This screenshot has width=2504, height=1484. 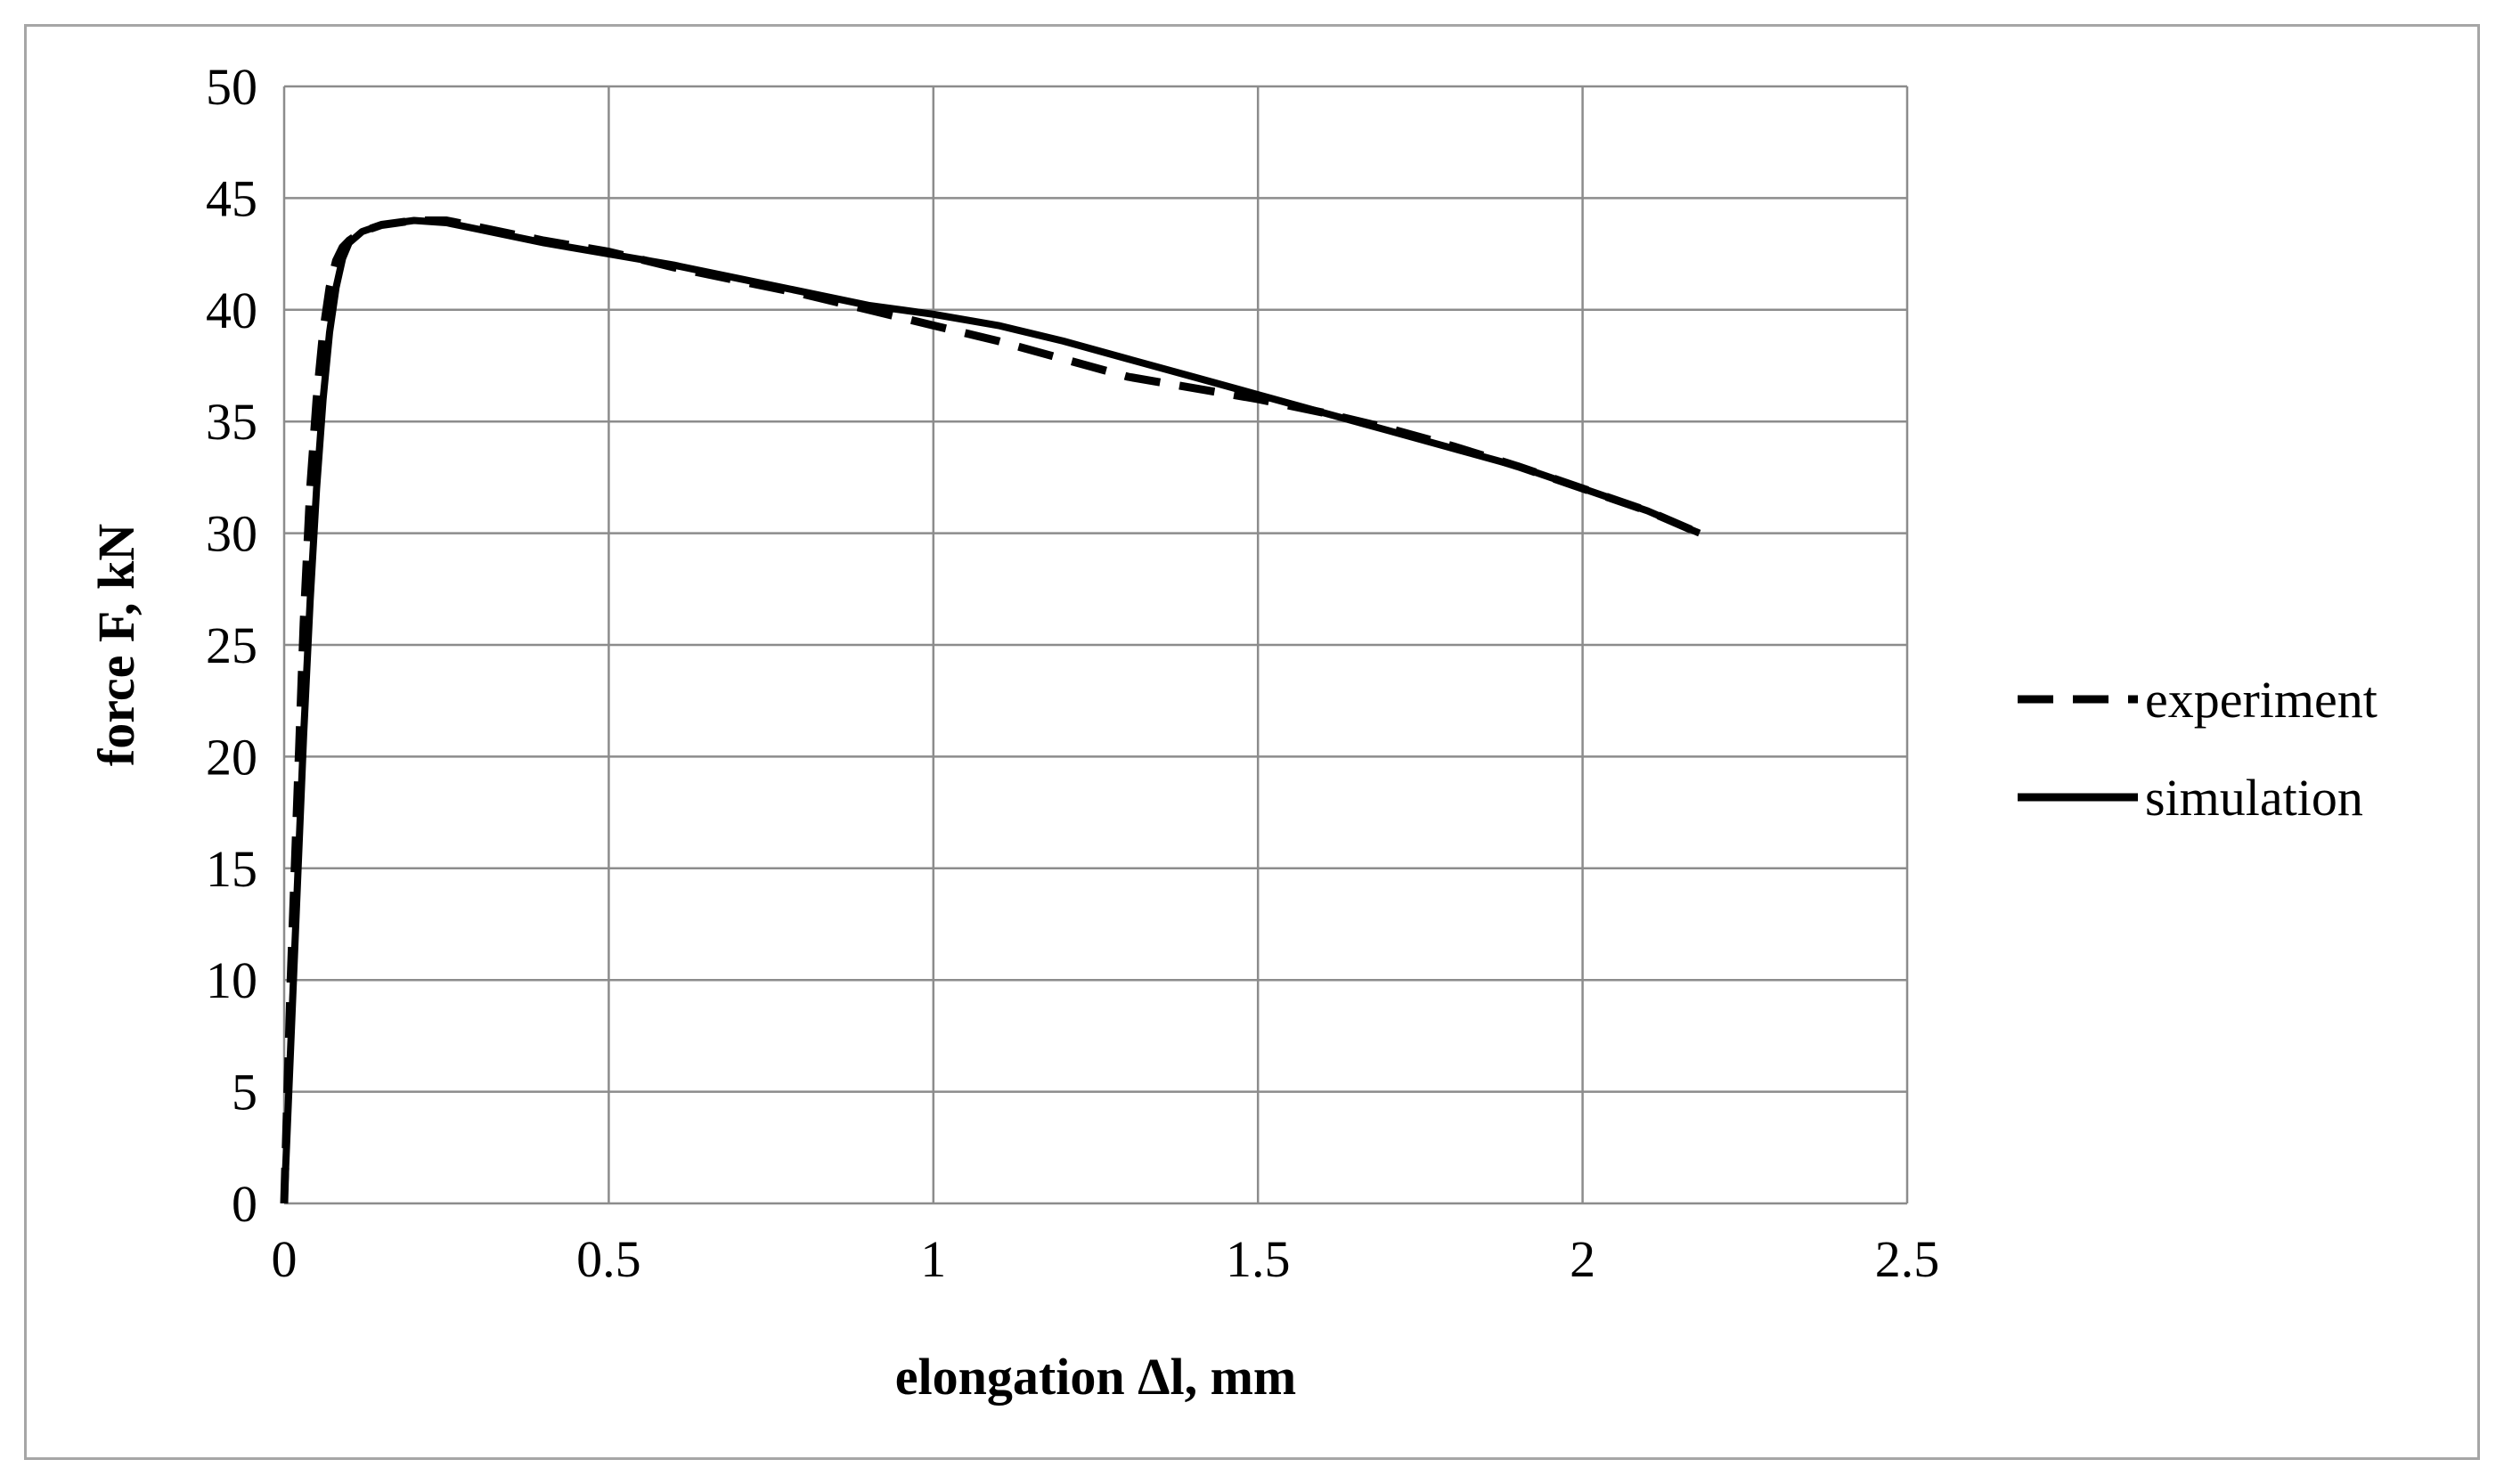 What do you see at coordinates (116, 645) in the screenshot?
I see `y-axis-title: force F, kN` at bounding box center [116, 645].